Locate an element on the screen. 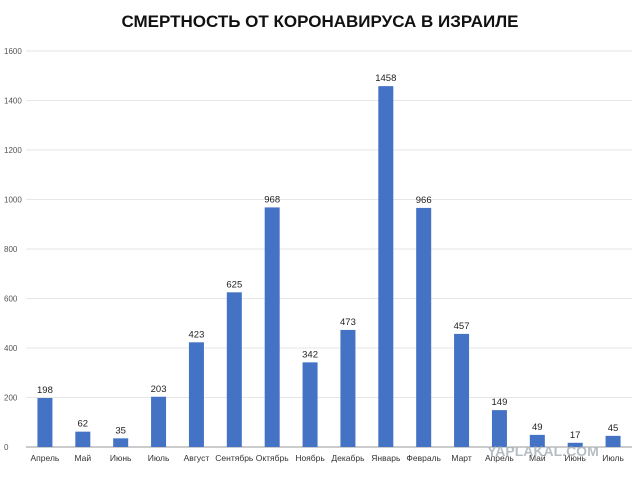 This screenshot has height=480, width=640. x-tick-label: Январь is located at coordinates (386, 458).